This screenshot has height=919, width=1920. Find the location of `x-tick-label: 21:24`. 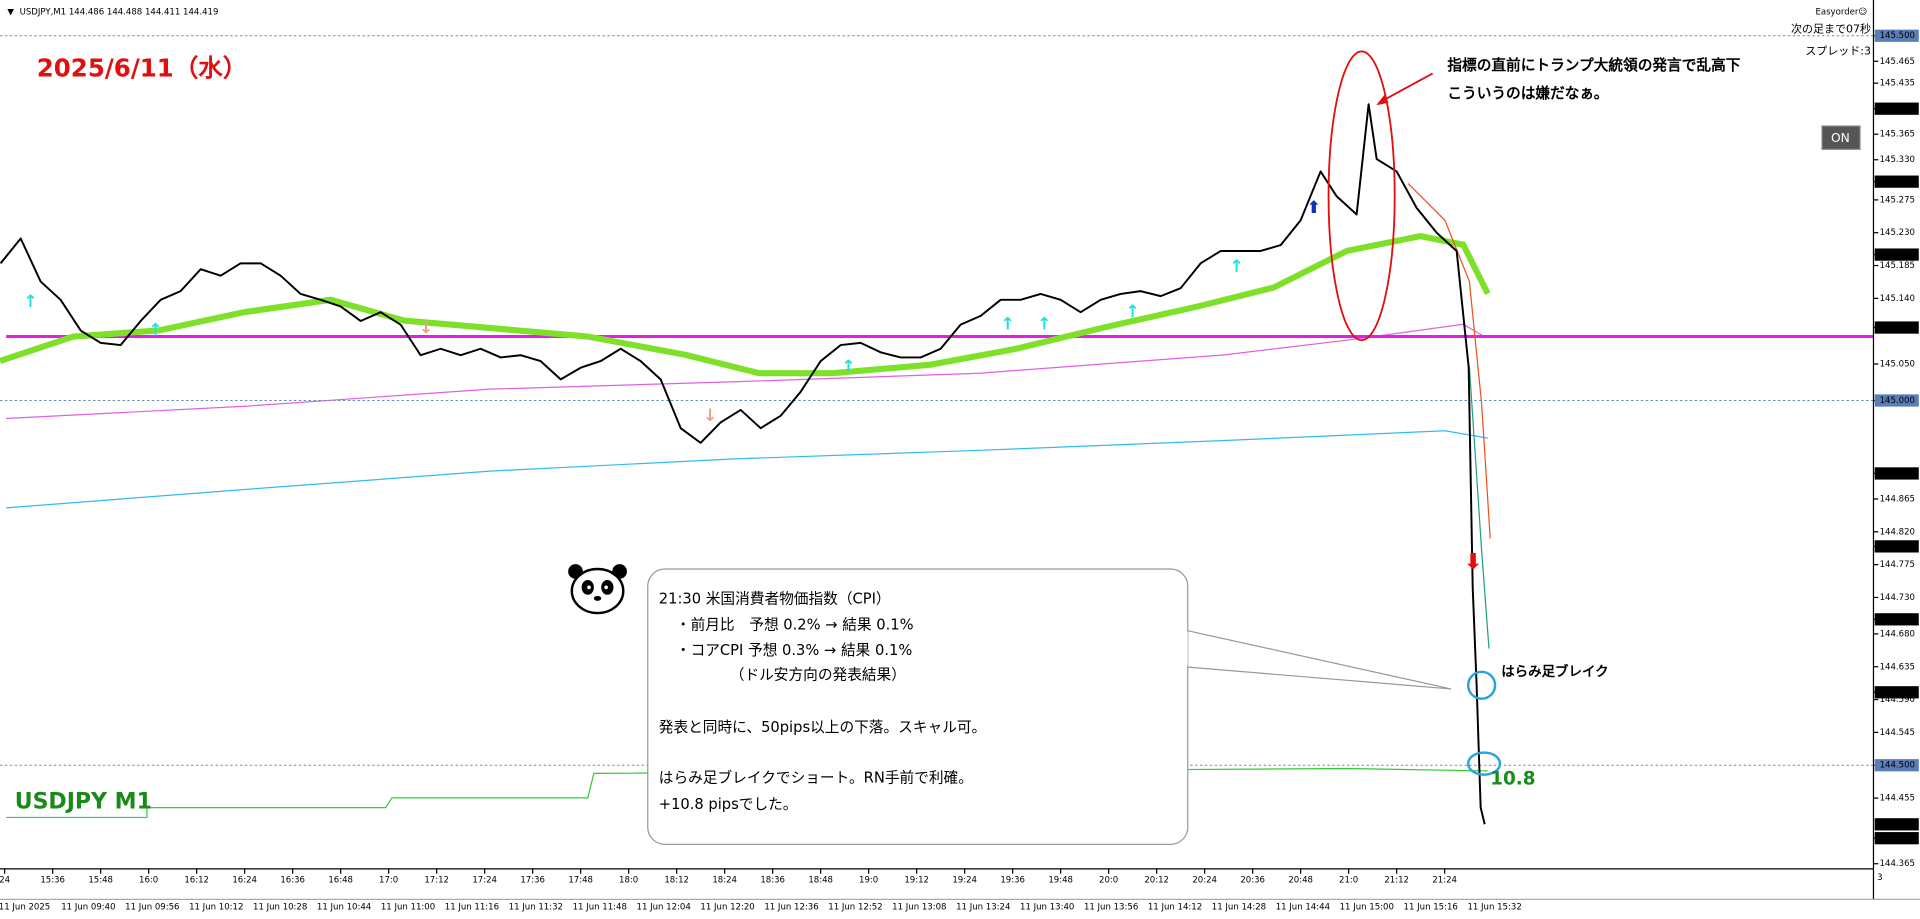

x-tick-label: 21:24 is located at coordinates (1444, 880).